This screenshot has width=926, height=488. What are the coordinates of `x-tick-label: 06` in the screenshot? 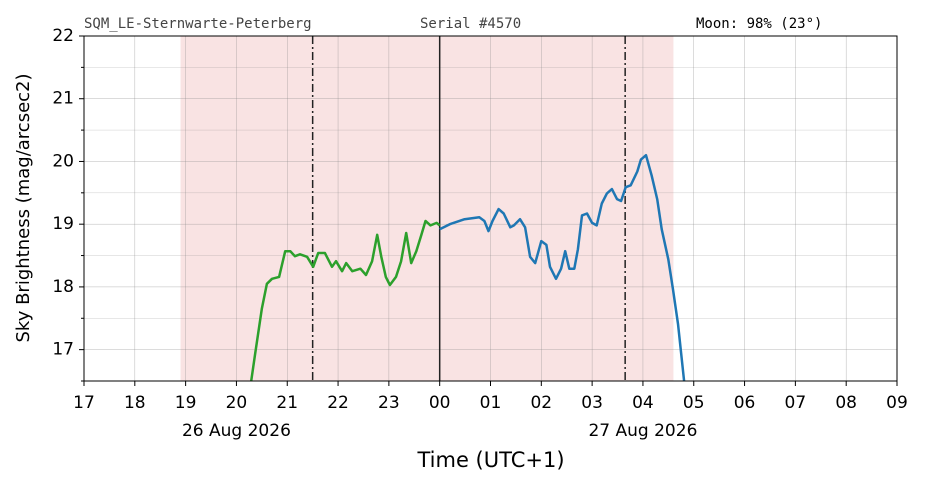 It's located at (745, 403).